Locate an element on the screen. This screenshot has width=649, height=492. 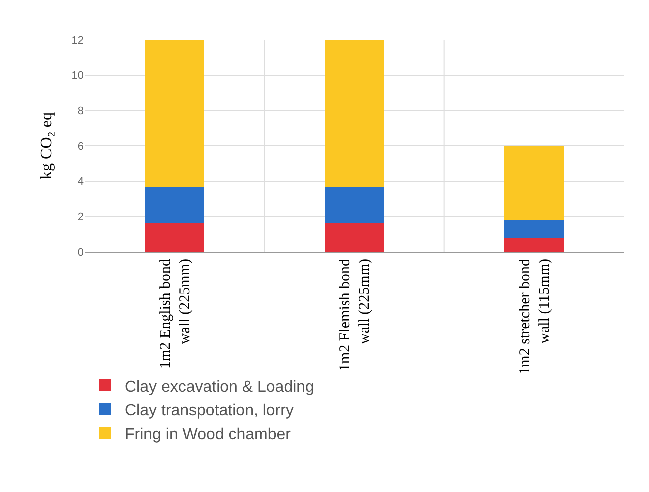
y-tick-label: 0 is located at coordinates (81, 252).